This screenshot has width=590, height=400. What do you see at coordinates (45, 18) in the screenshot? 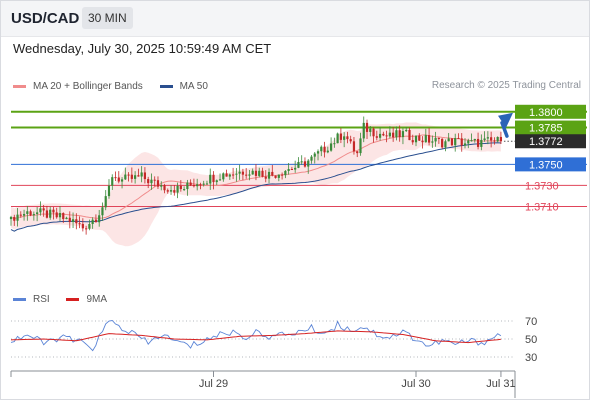
I see `symbol-label: USD/CAD` at bounding box center [45, 18].